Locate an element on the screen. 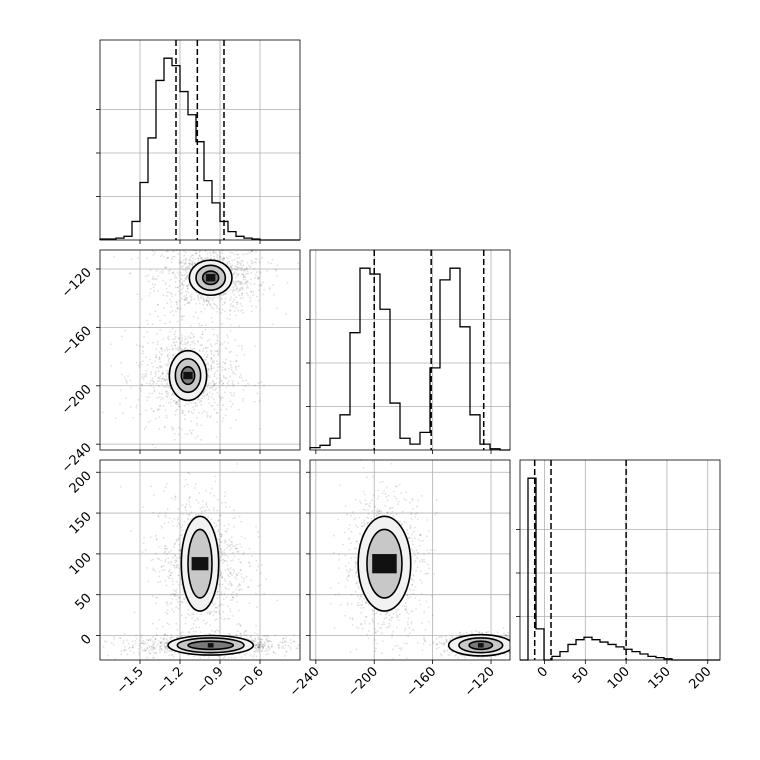 The width and height of the screenshot is (760, 760). x-tick-label: −0.9 is located at coordinates (210, 680).